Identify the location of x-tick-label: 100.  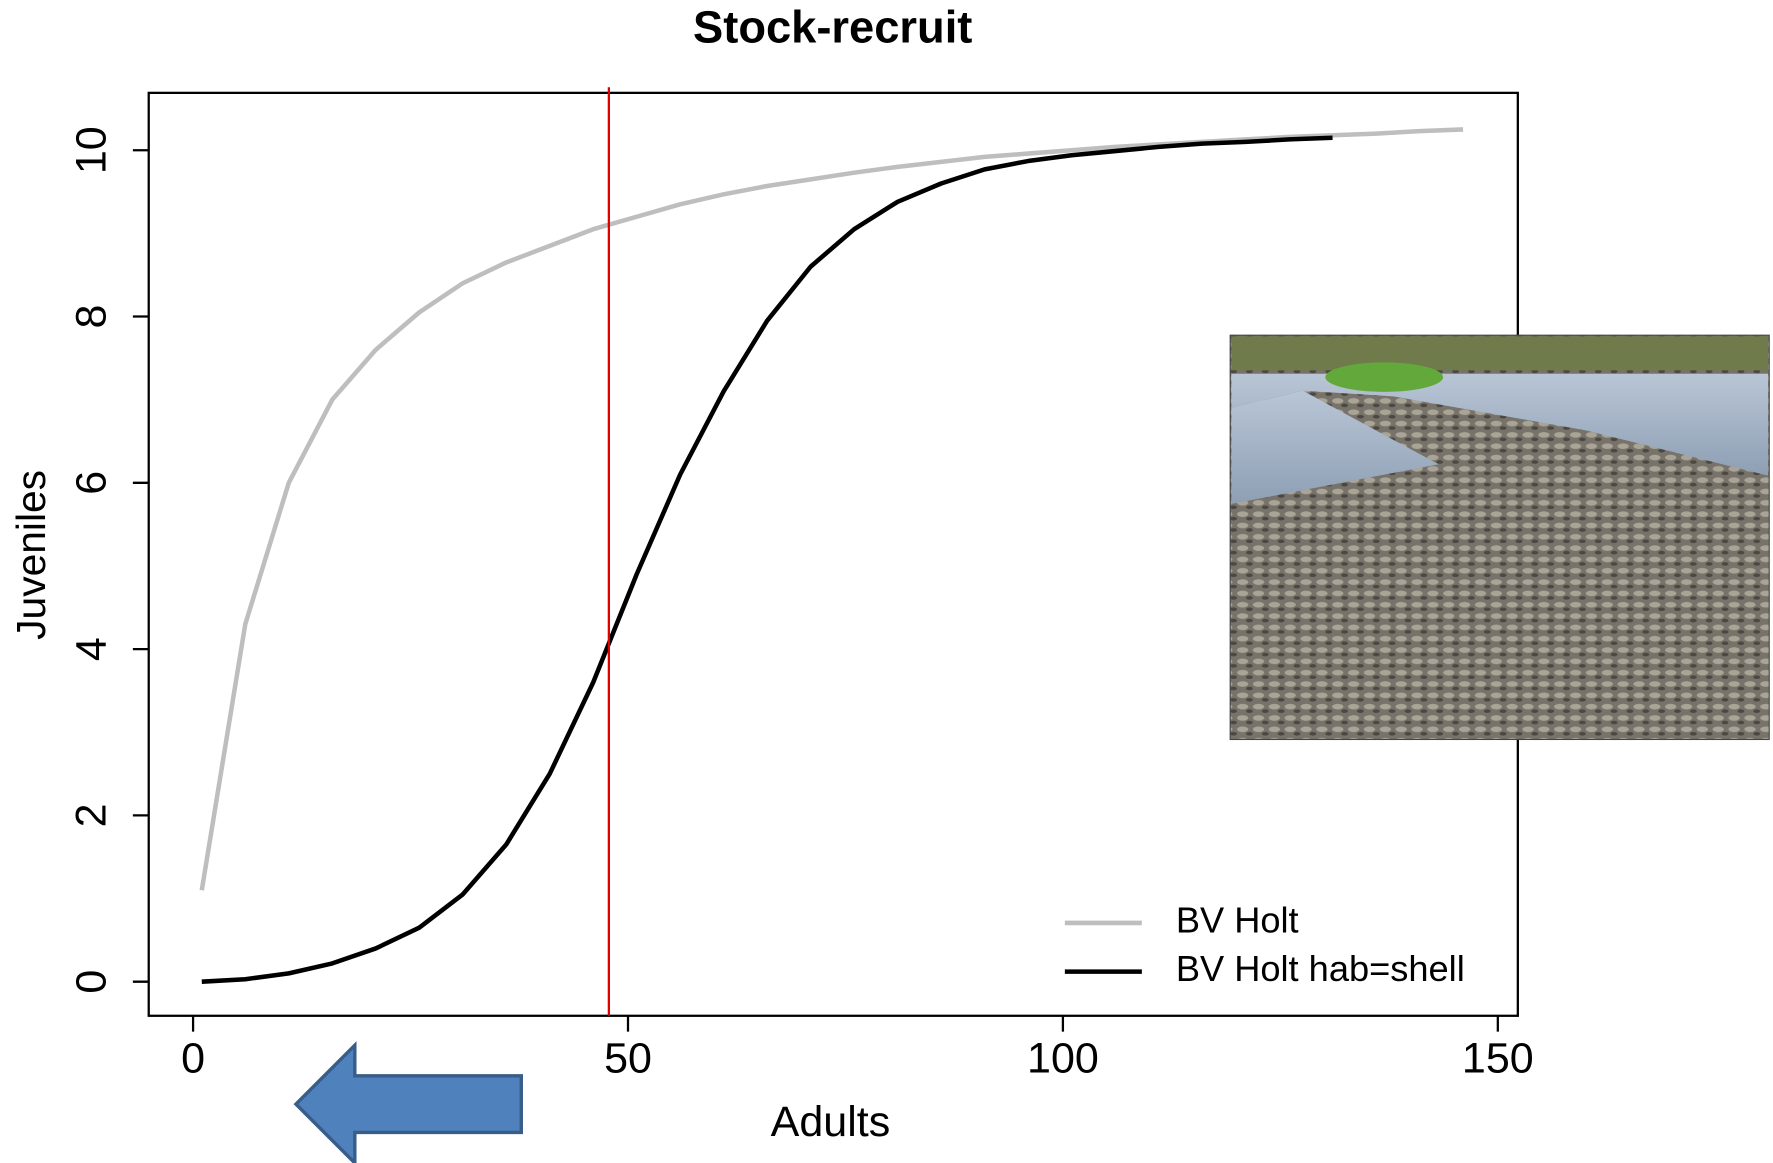
(1063, 1058).